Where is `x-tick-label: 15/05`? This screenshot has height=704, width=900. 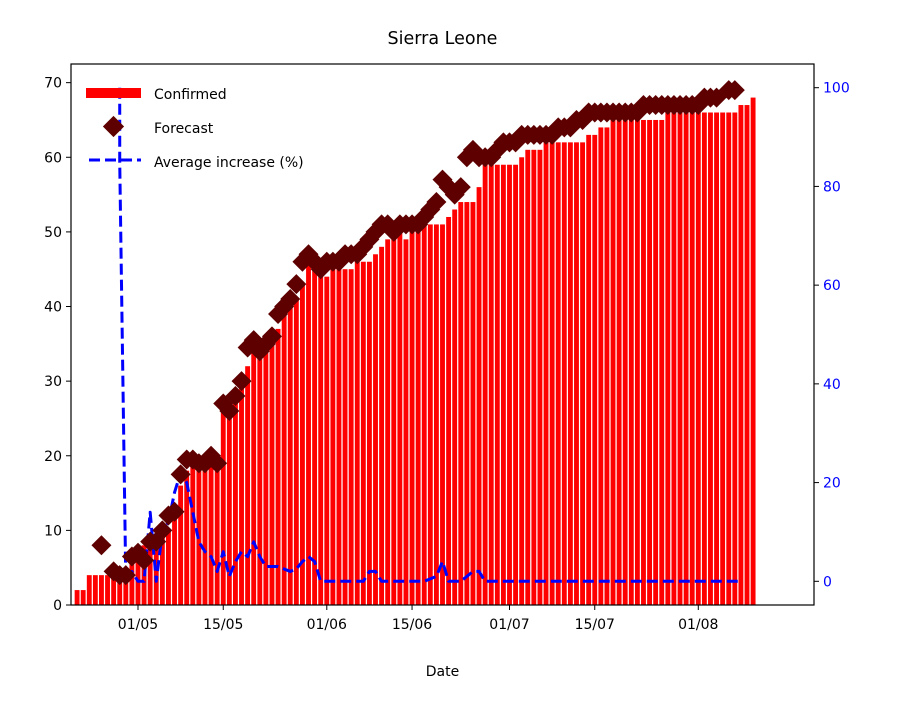 x-tick-label: 15/05 is located at coordinates (223, 625).